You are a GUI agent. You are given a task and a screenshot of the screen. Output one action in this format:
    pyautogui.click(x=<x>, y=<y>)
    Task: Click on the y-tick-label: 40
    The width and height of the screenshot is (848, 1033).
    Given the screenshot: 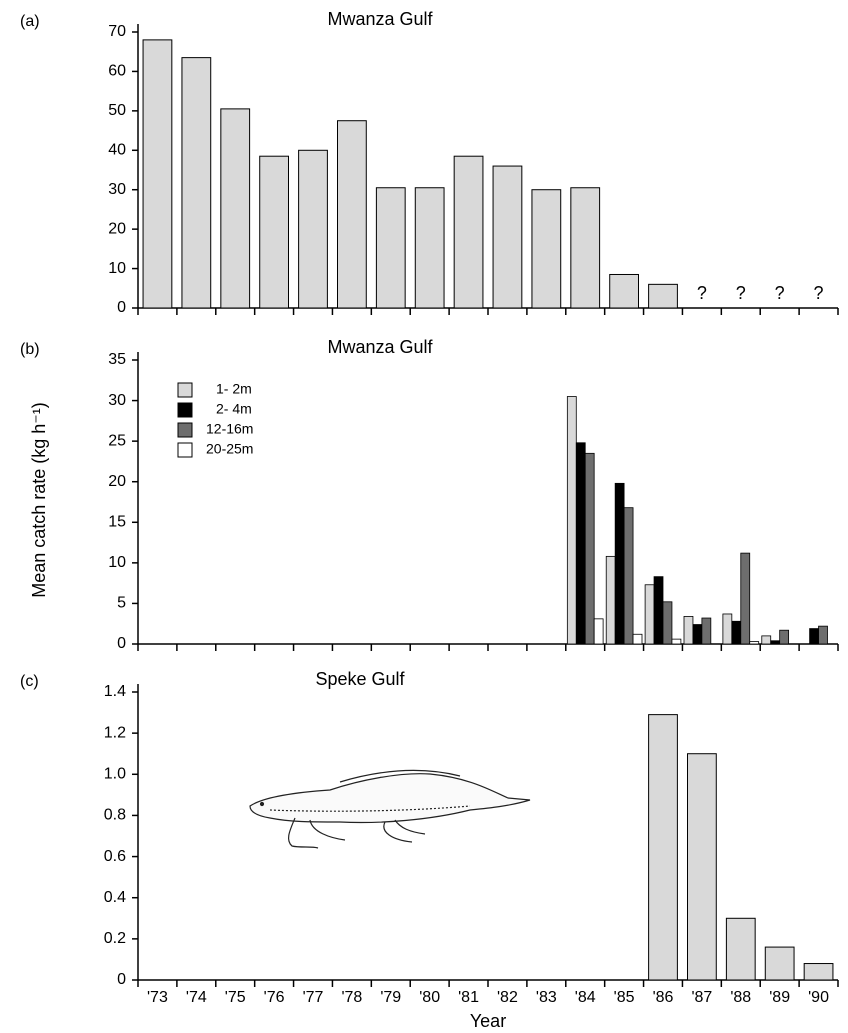 What is the action you would take?
    pyautogui.click(x=117, y=150)
    